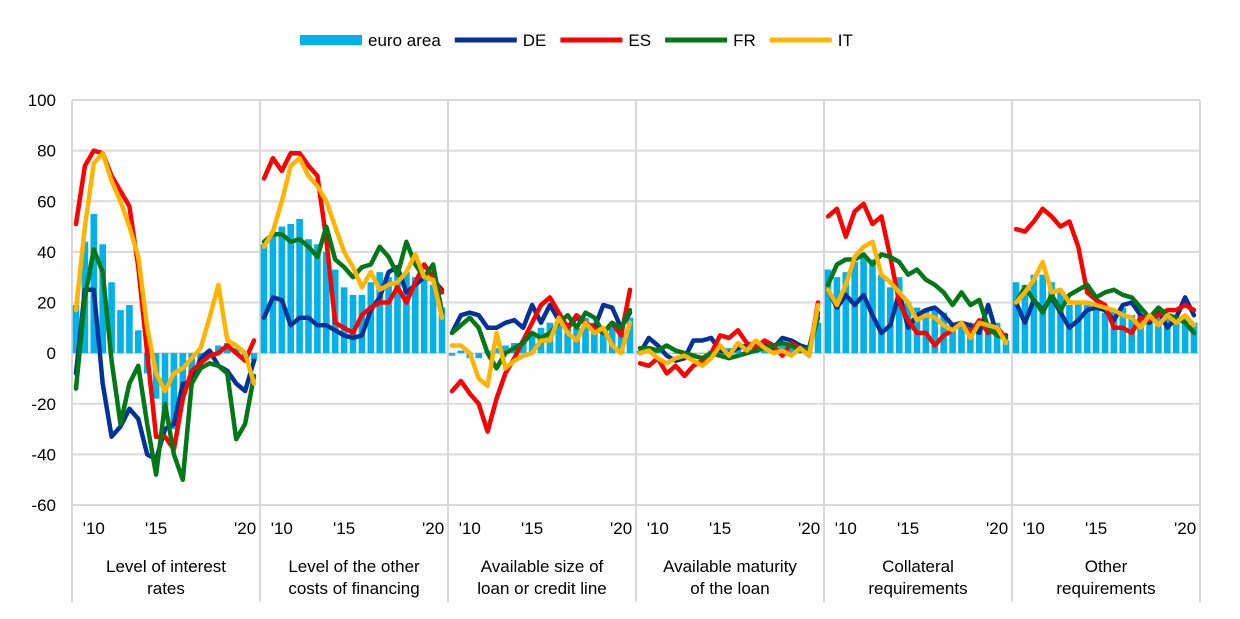 The width and height of the screenshot is (1240, 619). Describe the element at coordinates (1106, 566) in the screenshot. I see `panel-label: Other` at that location.